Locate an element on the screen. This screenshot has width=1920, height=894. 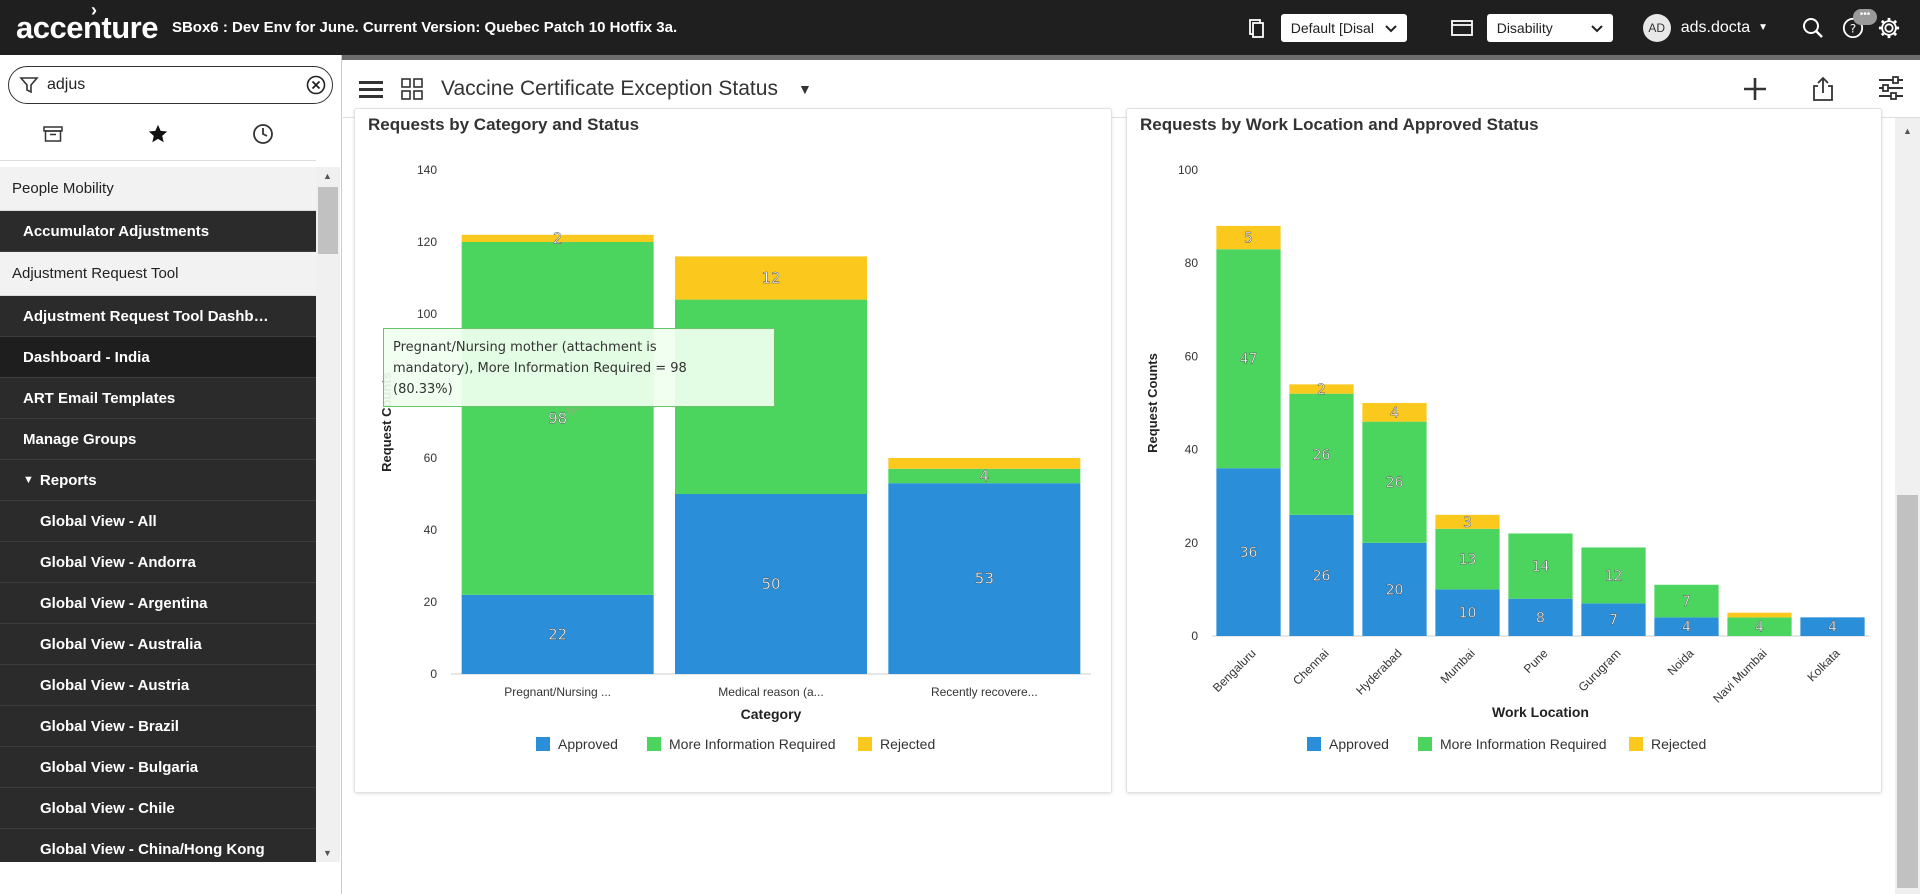
data-label: 47 is located at coordinates (1249, 360).